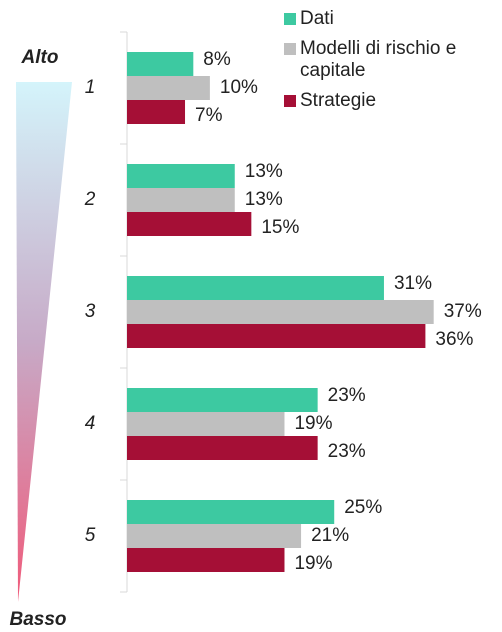 The height and width of the screenshot is (632, 502). I want to click on category-label: 1, so click(90, 87).